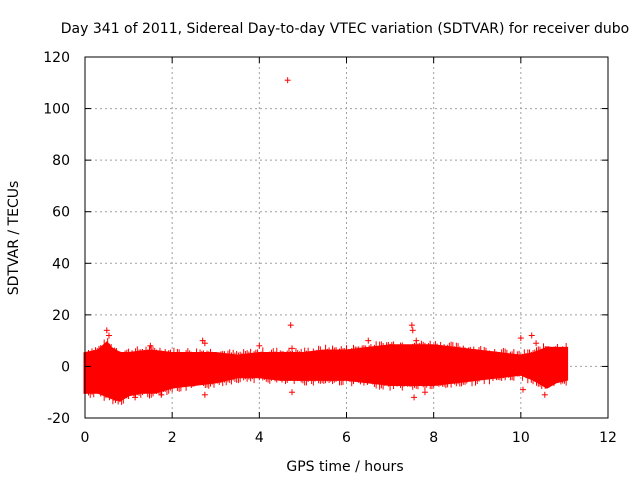  I want to click on x-tick-label: 12, so click(608, 438).